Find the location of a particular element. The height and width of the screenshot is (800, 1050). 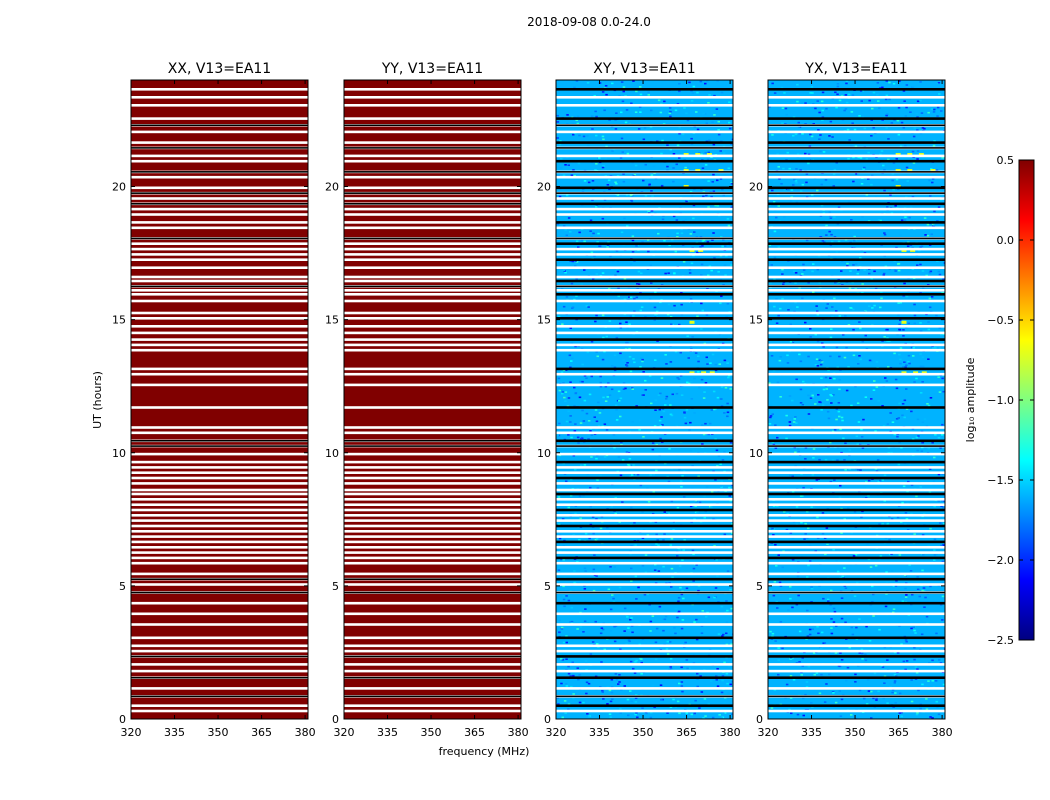

x-tick-label: 365 is located at coordinates (898, 732).